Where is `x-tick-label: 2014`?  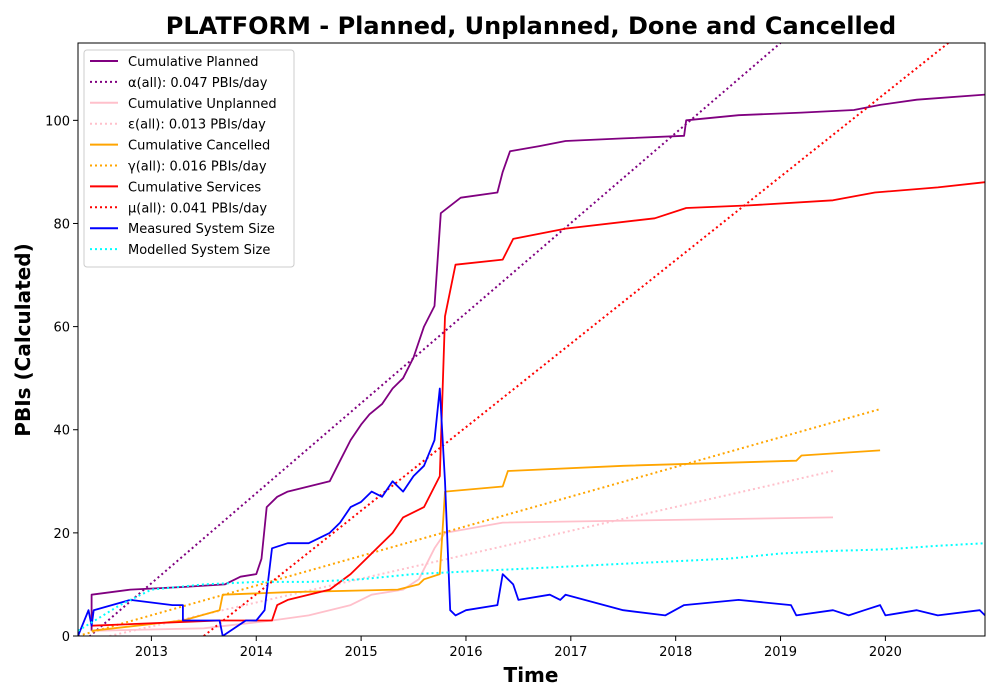
x-tick-label: 2014 is located at coordinates (256, 652).